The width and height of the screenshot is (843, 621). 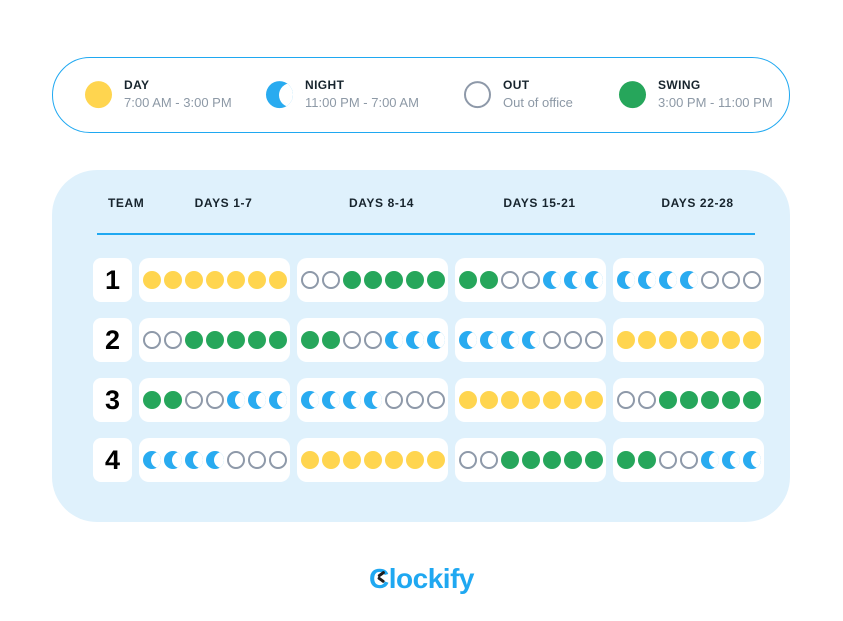 I want to click on legend-text: DAY 7:00 AM - 3:00 PM, so click(x=178, y=94).